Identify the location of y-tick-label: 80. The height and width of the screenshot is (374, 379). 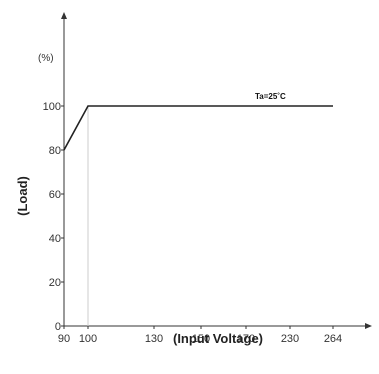
(55, 151).